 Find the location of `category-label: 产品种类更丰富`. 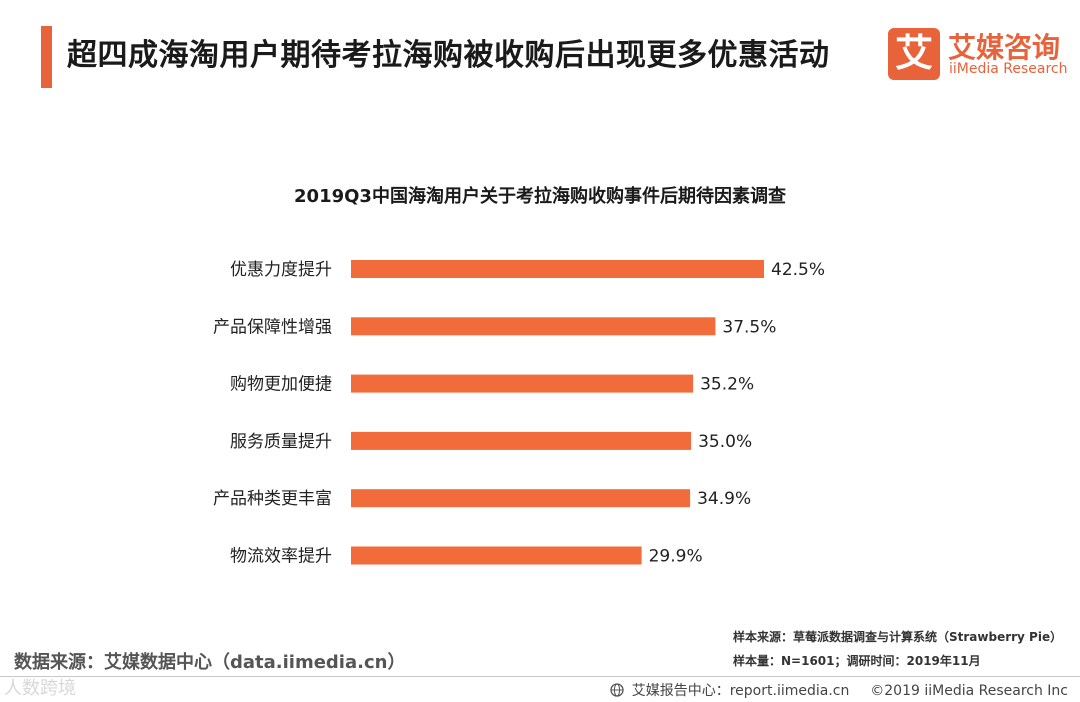

category-label: 产品种类更丰富 is located at coordinates (272, 499).